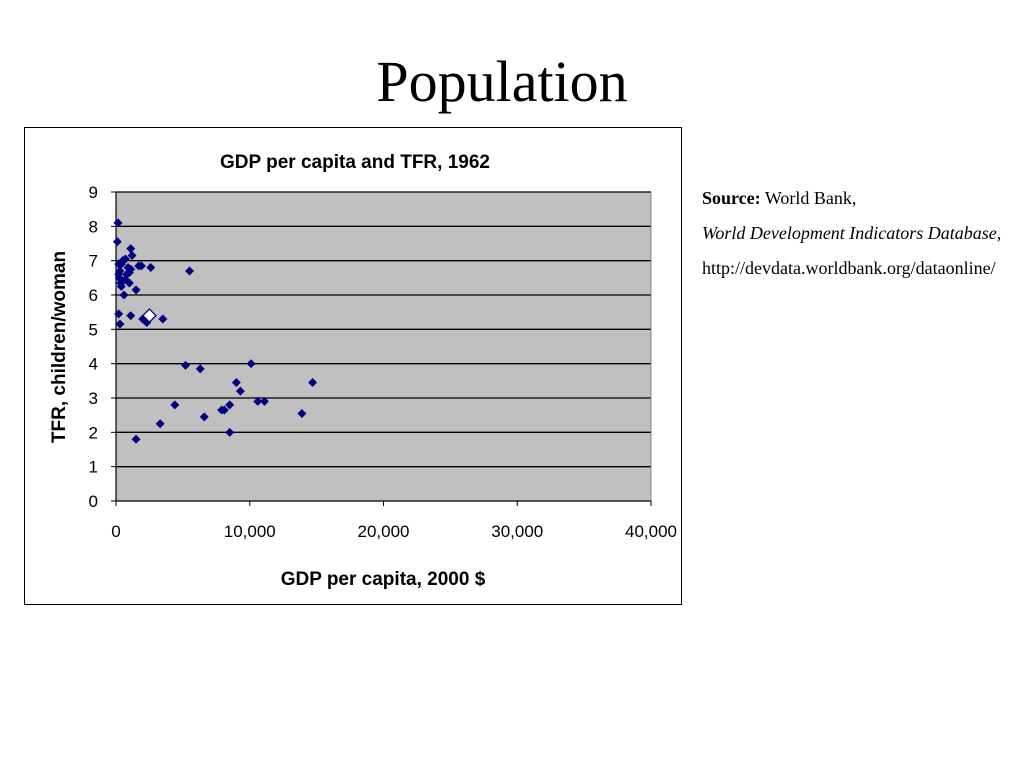  Describe the element at coordinates (651, 531) in the screenshot. I see `x-tick-label: 40,000` at that location.